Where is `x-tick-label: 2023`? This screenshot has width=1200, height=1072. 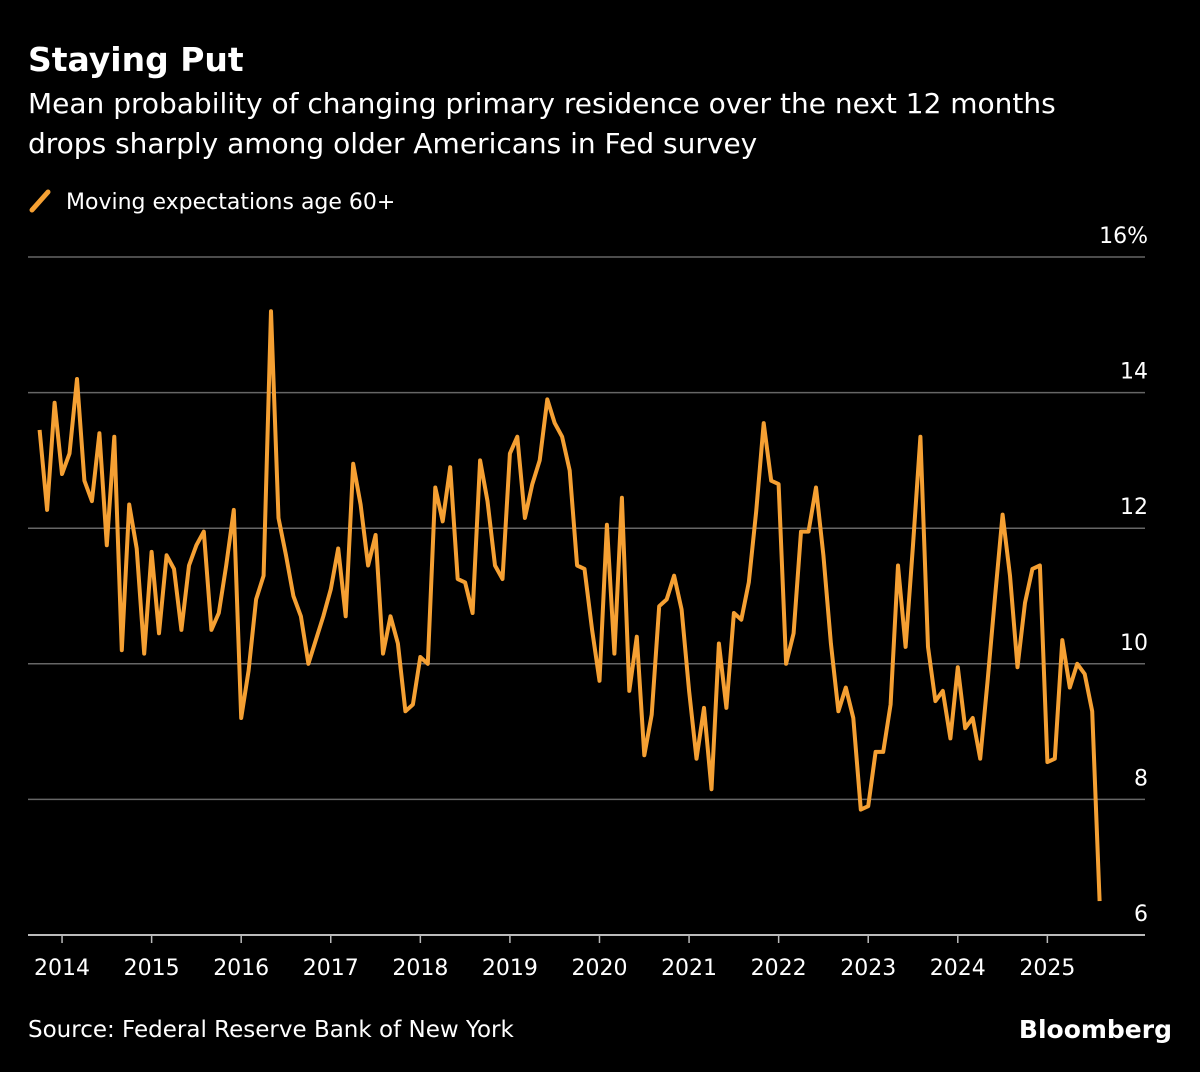 x-tick-label: 2023 is located at coordinates (868, 968).